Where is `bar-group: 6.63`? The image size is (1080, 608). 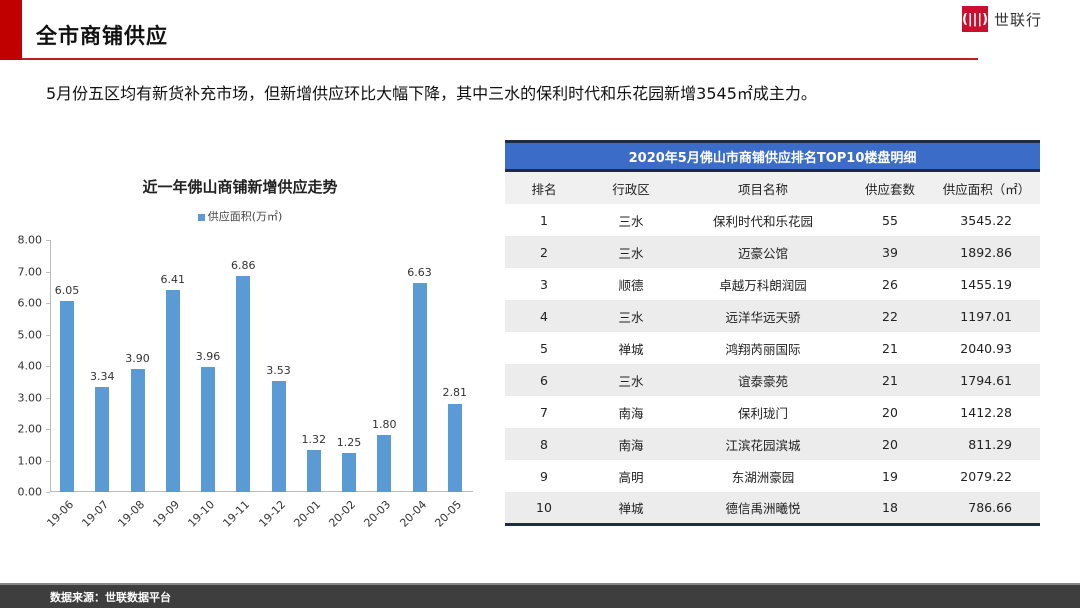 bar-group: 6.63 is located at coordinates (423, 366).